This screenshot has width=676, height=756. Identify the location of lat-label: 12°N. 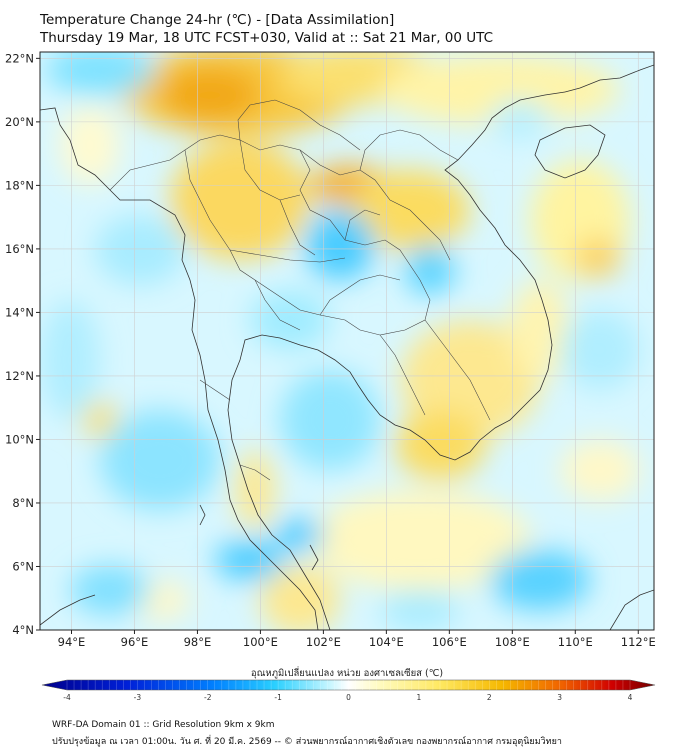
(19, 376).